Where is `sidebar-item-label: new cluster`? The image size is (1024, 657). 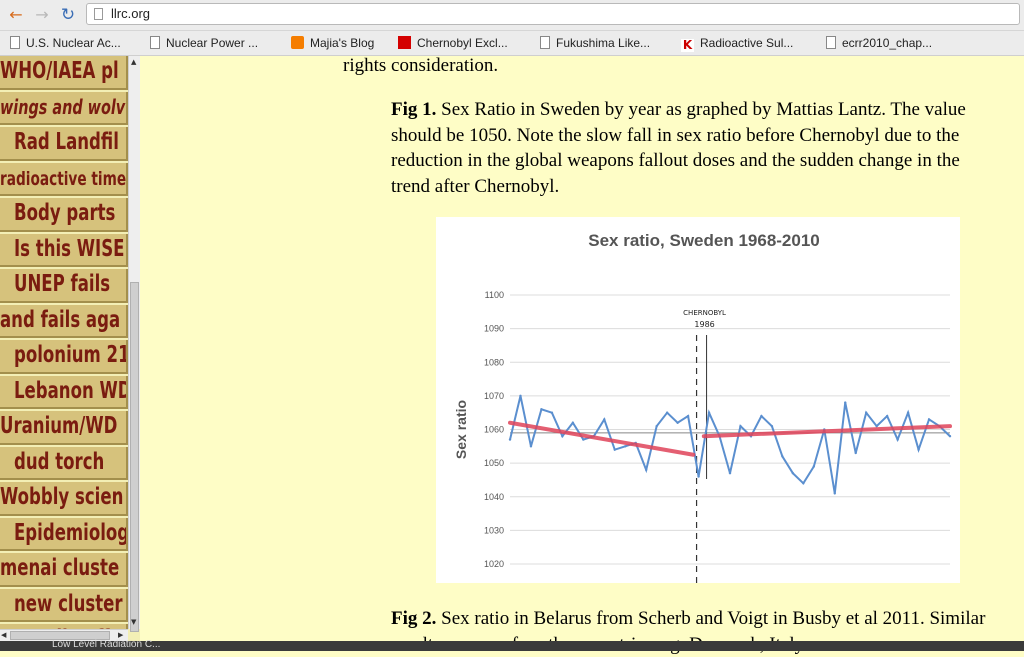
sidebar-item-label: new cluster is located at coordinates (68, 603).